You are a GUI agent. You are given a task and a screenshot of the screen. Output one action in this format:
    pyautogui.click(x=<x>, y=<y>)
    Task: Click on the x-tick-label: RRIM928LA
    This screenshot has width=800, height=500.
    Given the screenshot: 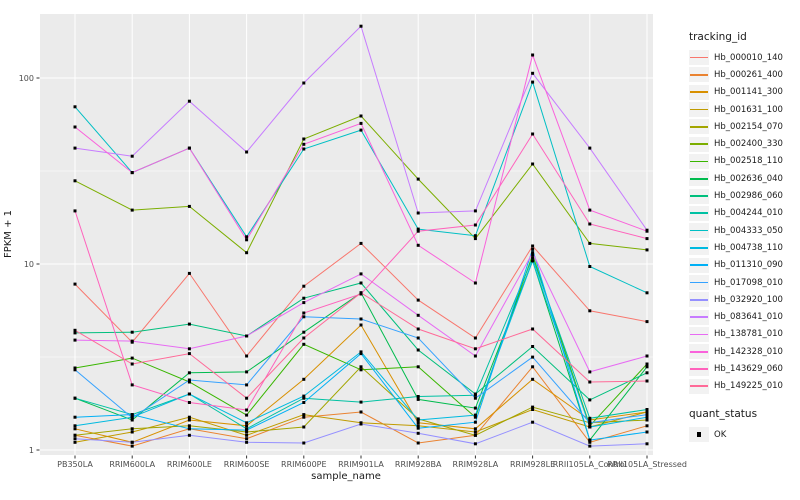 What is the action you would take?
    pyautogui.click(x=476, y=464)
    